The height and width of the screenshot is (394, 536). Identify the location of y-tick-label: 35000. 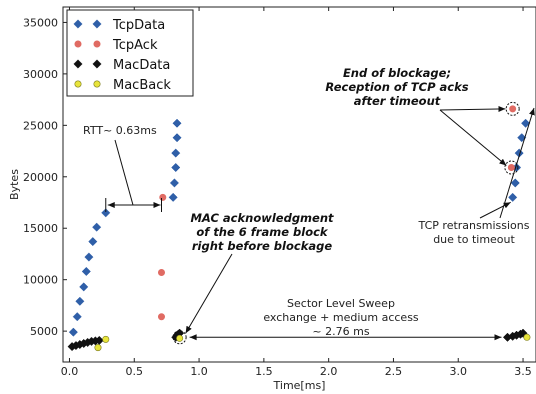
(40, 22).